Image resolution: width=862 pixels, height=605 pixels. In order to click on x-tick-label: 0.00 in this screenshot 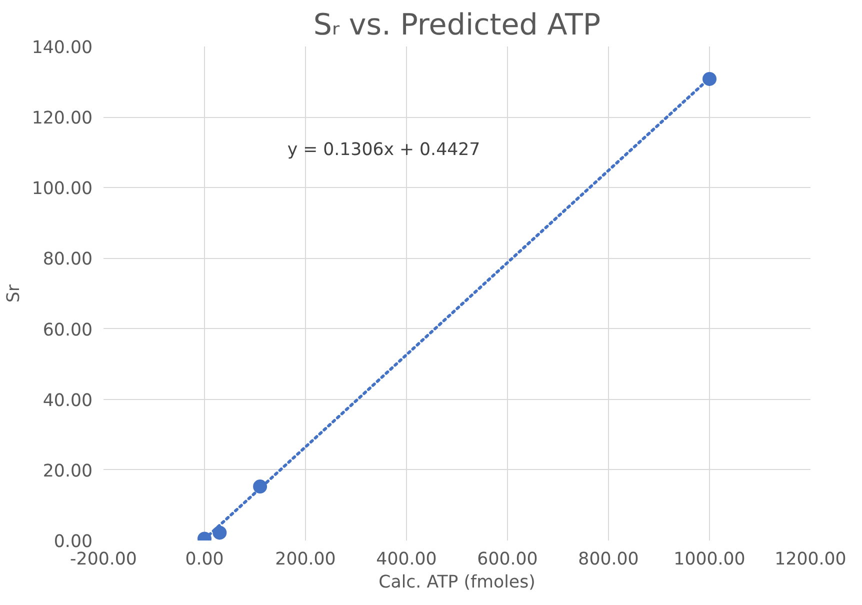, I will do `click(204, 560)`.